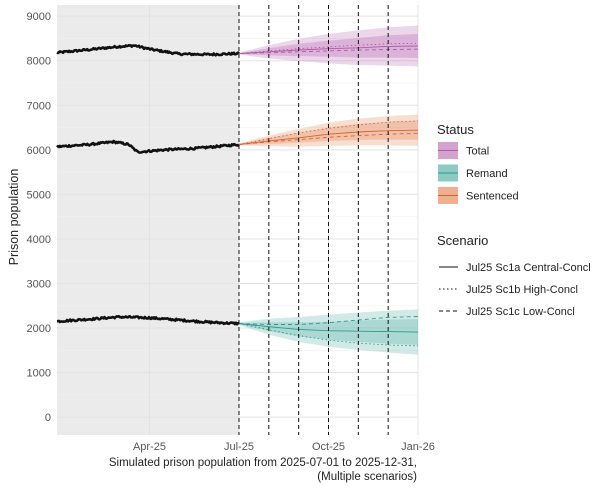 The height and width of the screenshot is (498, 600). Describe the element at coordinates (148, 50) in the screenshot. I see `total-historical-line` at that location.